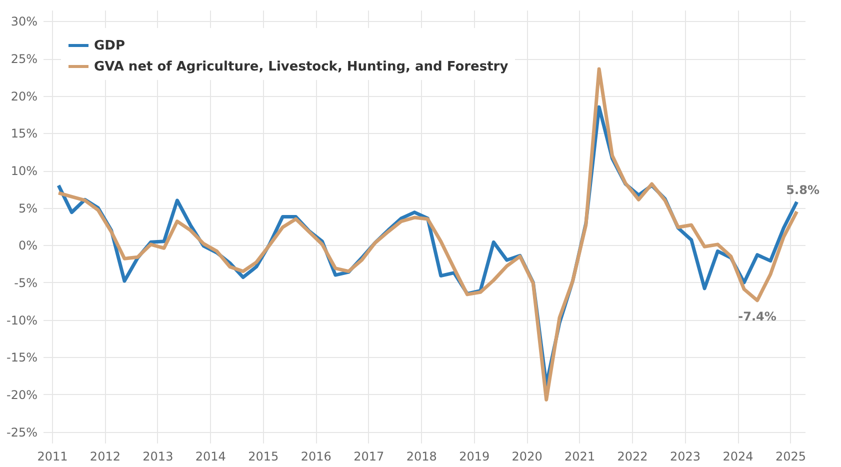 The width and height of the screenshot is (841, 467). Describe the element at coordinates (24, 96) in the screenshot. I see `y-tick-label: 20%` at that location.